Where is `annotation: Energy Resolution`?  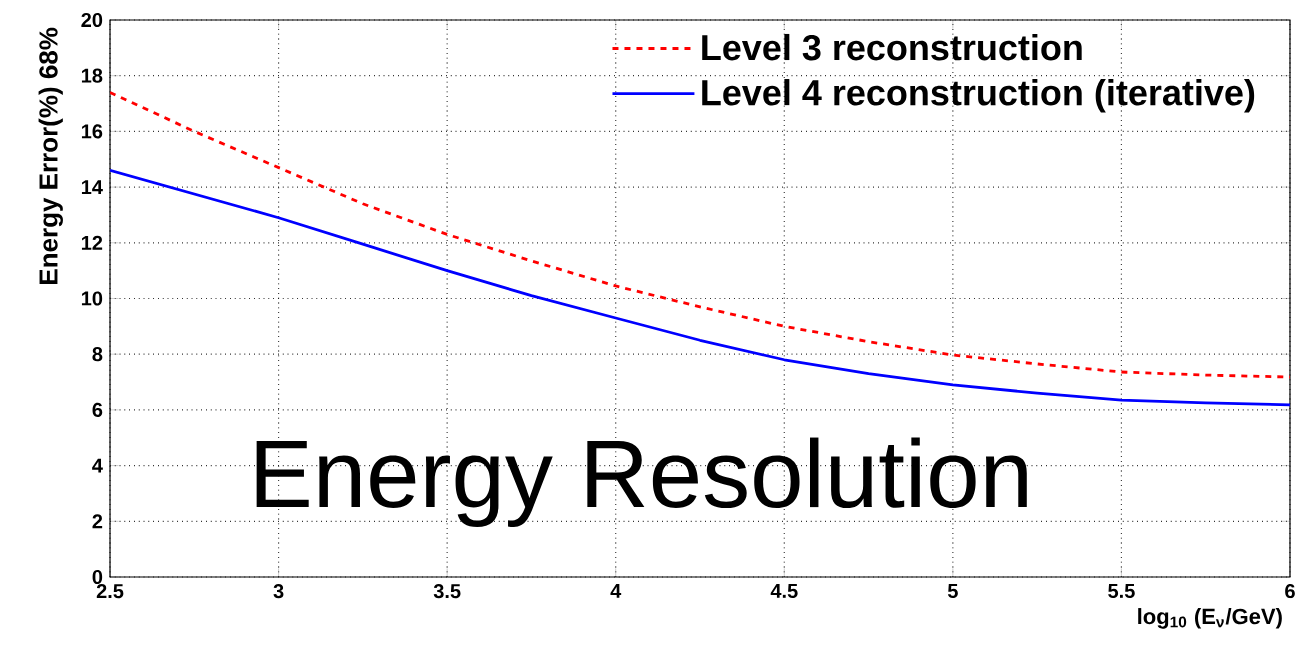
annotation: Energy Resolution is located at coordinates (641, 482).